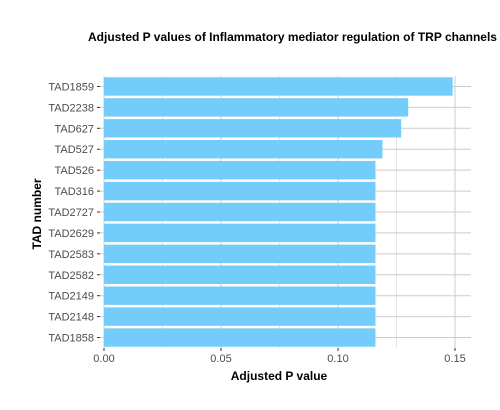 The height and width of the screenshot is (410, 500). I want to click on bar-tad2582, so click(240, 274).